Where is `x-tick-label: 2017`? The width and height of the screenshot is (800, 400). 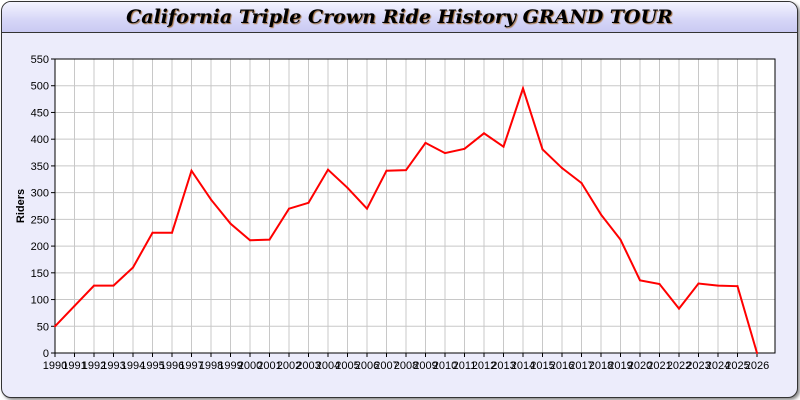 x-tick-label: 2017 is located at coordinates (581, 366).